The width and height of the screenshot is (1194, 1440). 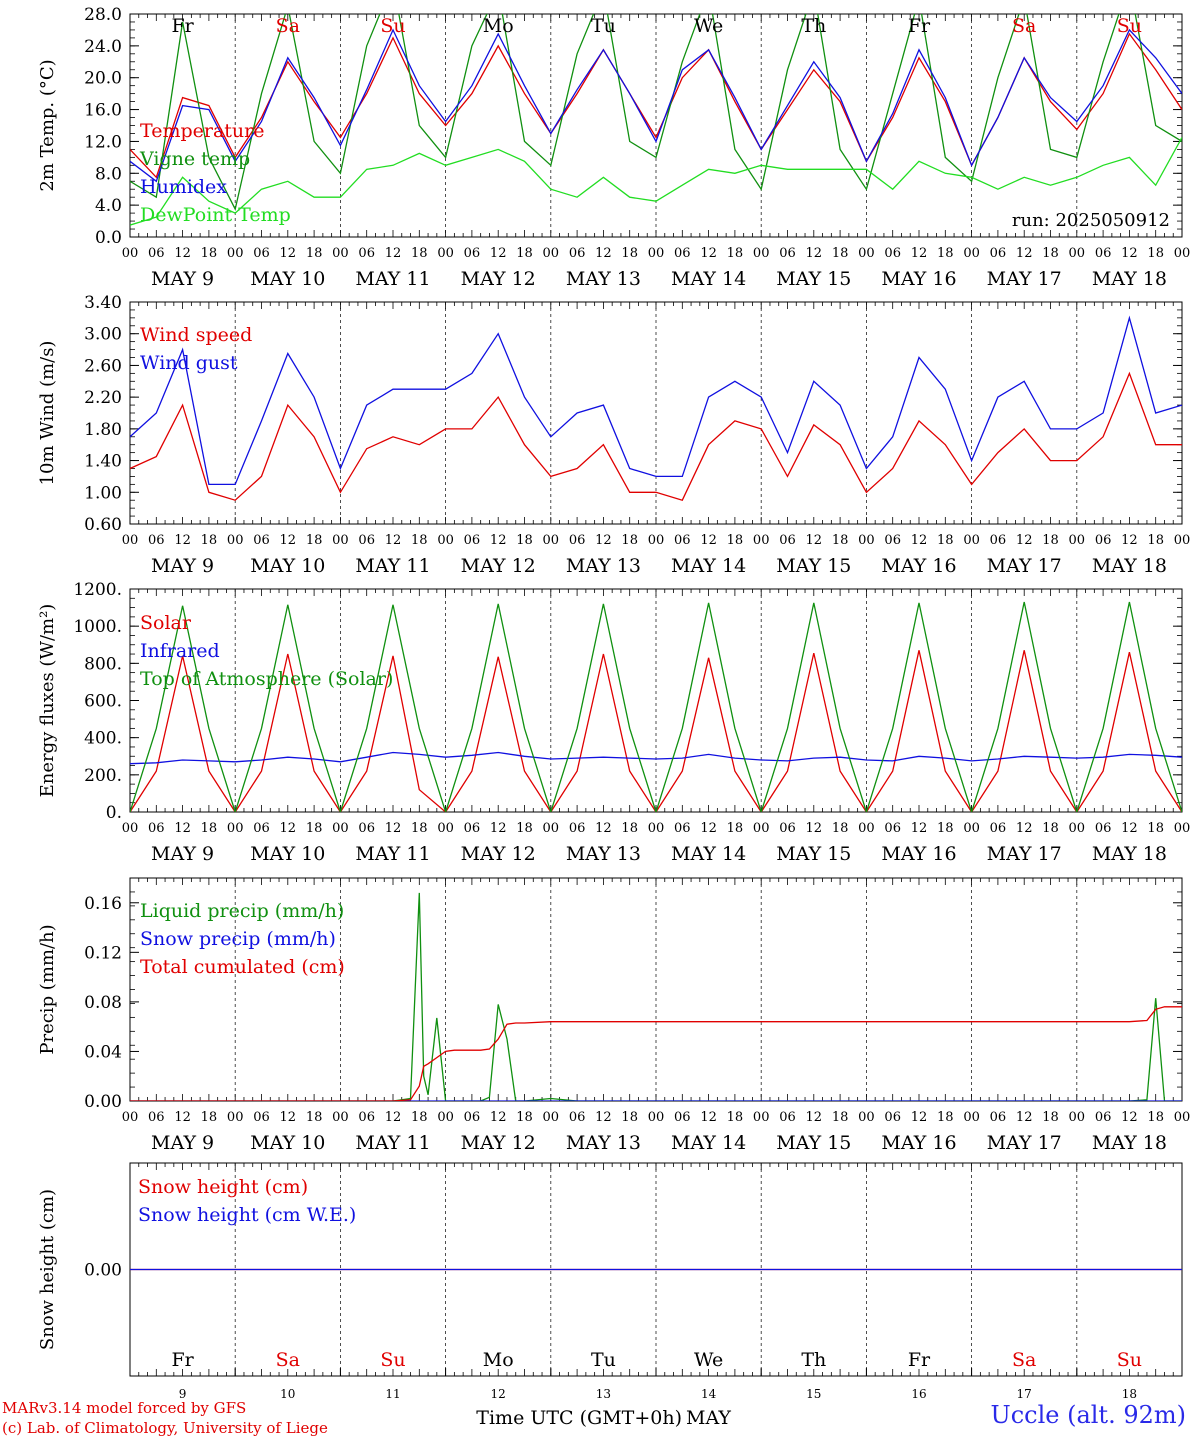 What do you see at coordinates (242, 911) in the screenshot?
I see `legend-liquid-precip-mm-h: Liquid precip (mm/h)` at bounding box center [242, 911].